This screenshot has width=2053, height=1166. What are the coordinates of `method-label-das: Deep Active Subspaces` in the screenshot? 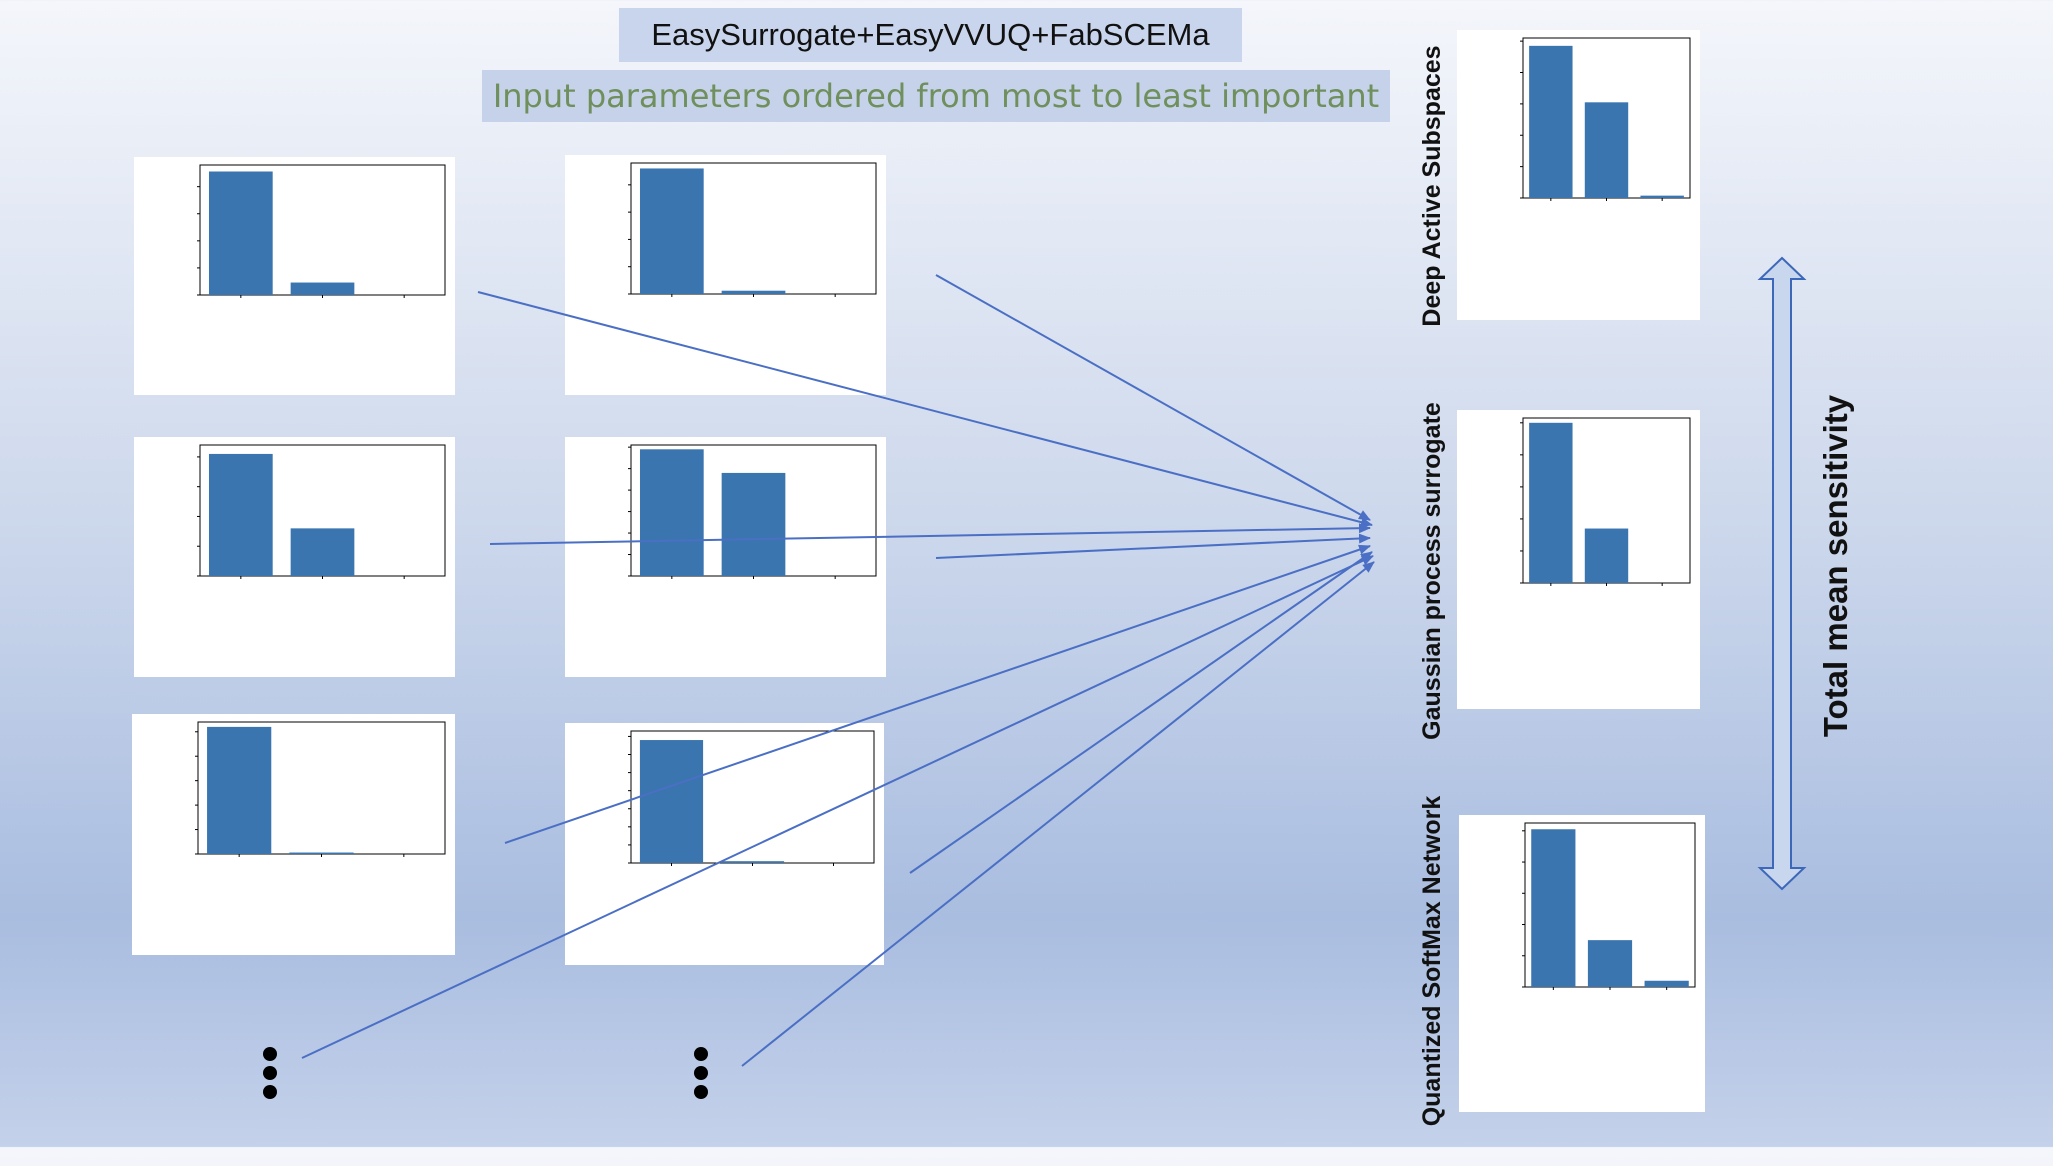 It's located at (1431, 186).